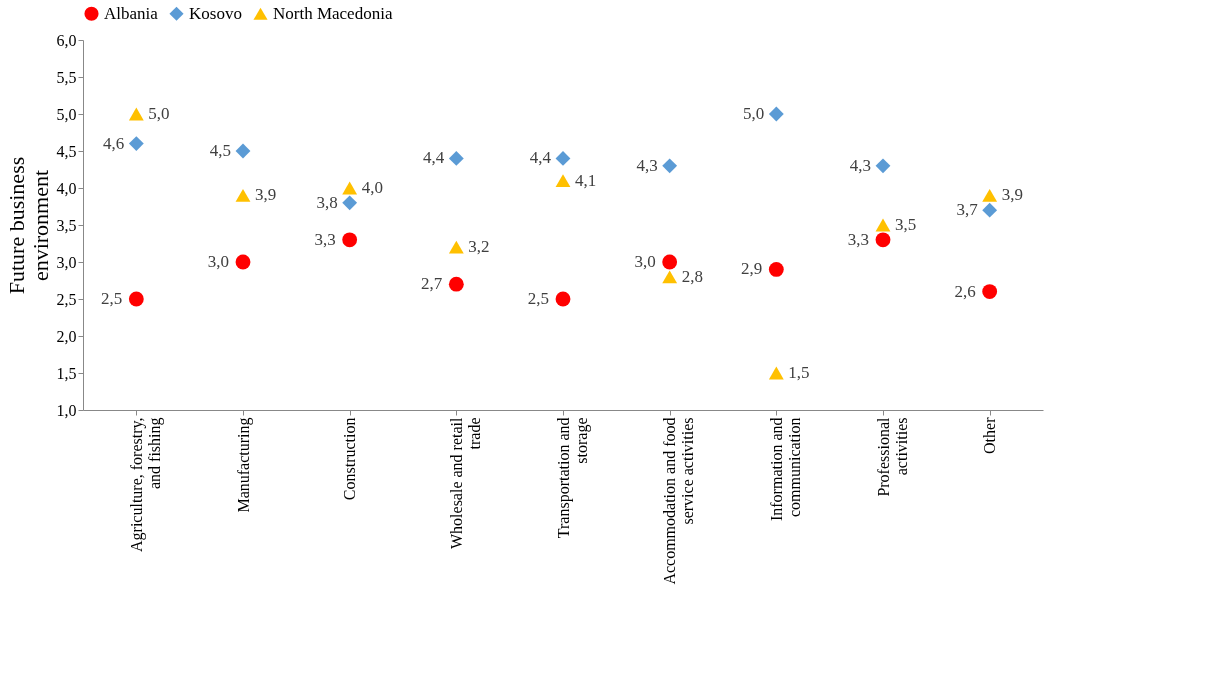 This screenshot has width=1211, height=685. What do you see at coordinates (66, 410) in the screenshot?
I see `y-tick-label: 1,0` at bounding box center [66, 410].